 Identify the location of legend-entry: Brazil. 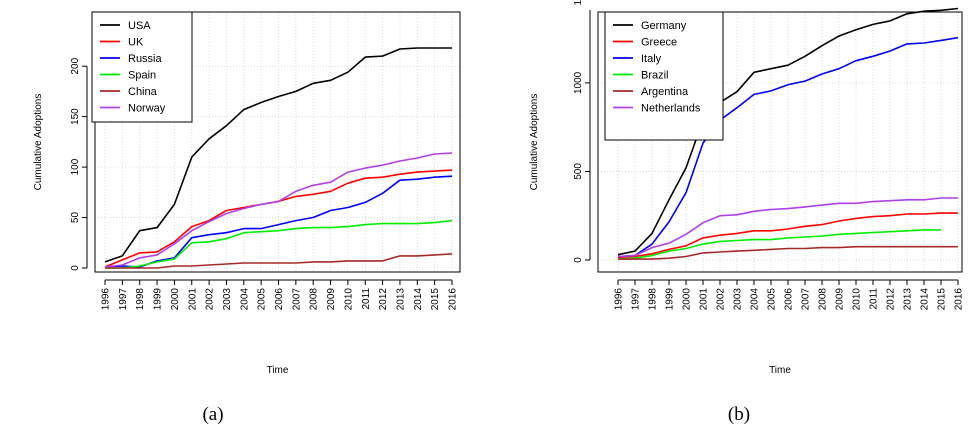
(655, 76).